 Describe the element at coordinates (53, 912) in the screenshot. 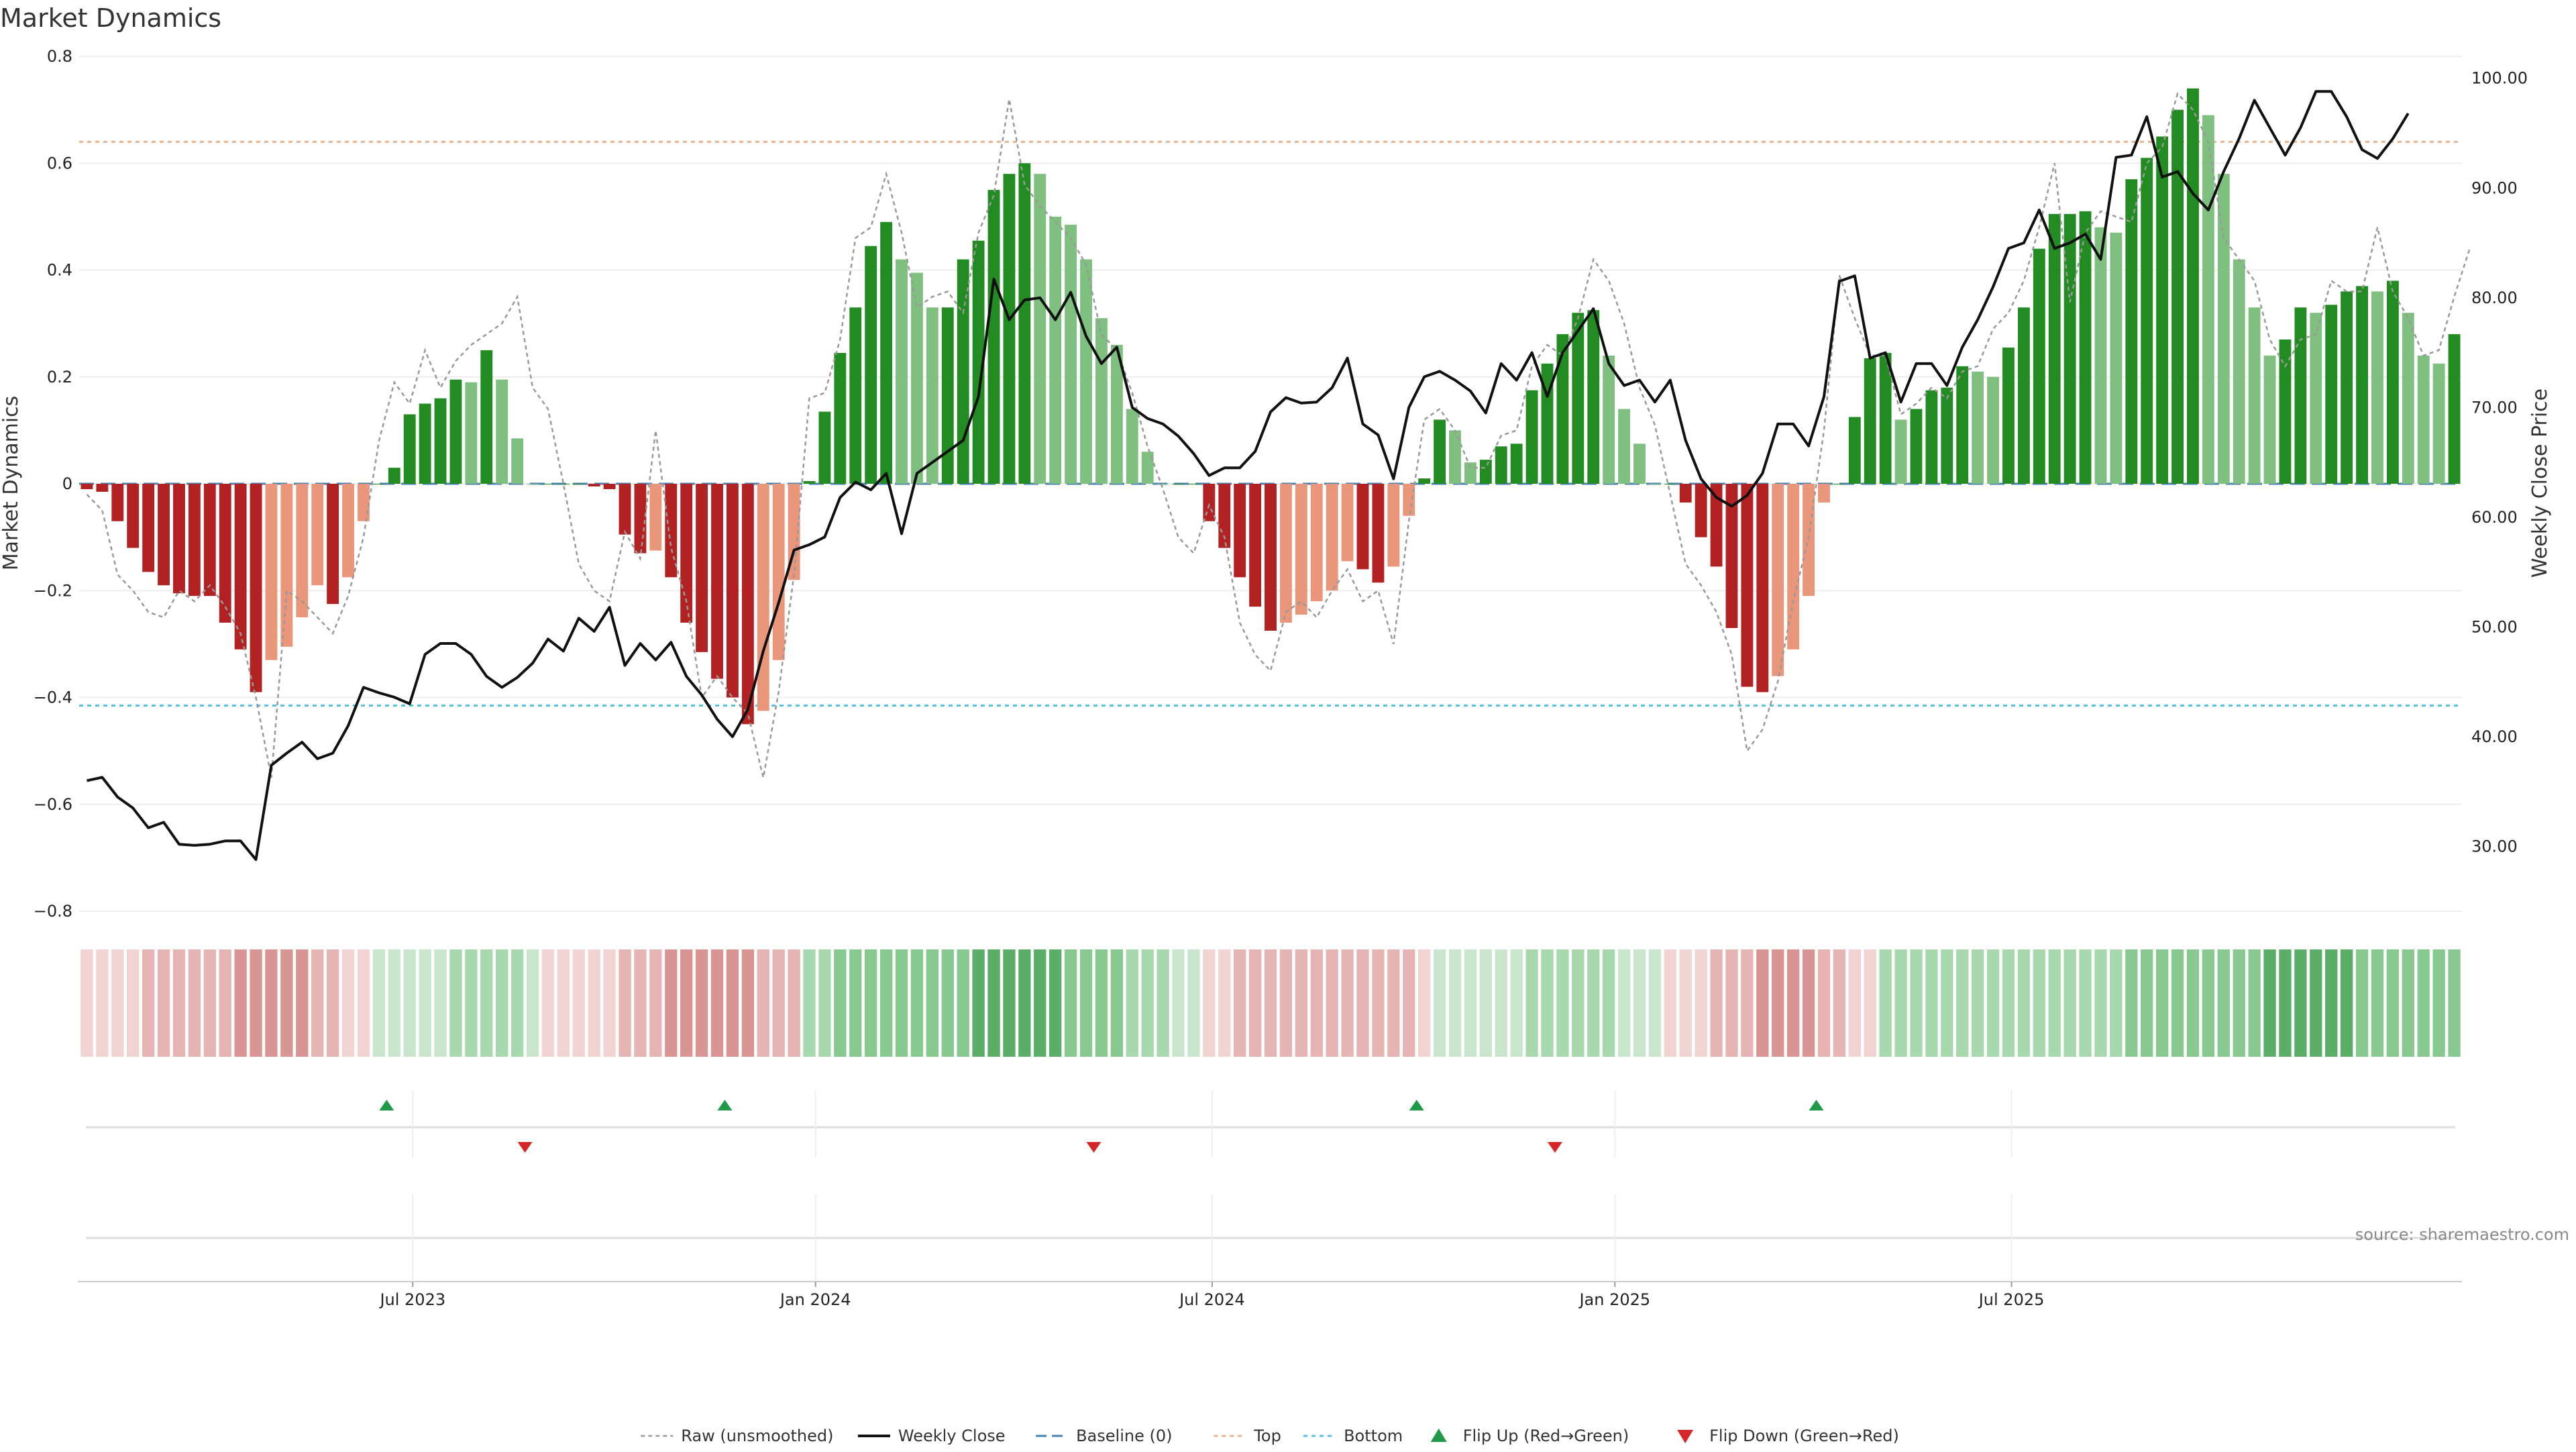

I see `y-tick-label: −0.8` at that location.